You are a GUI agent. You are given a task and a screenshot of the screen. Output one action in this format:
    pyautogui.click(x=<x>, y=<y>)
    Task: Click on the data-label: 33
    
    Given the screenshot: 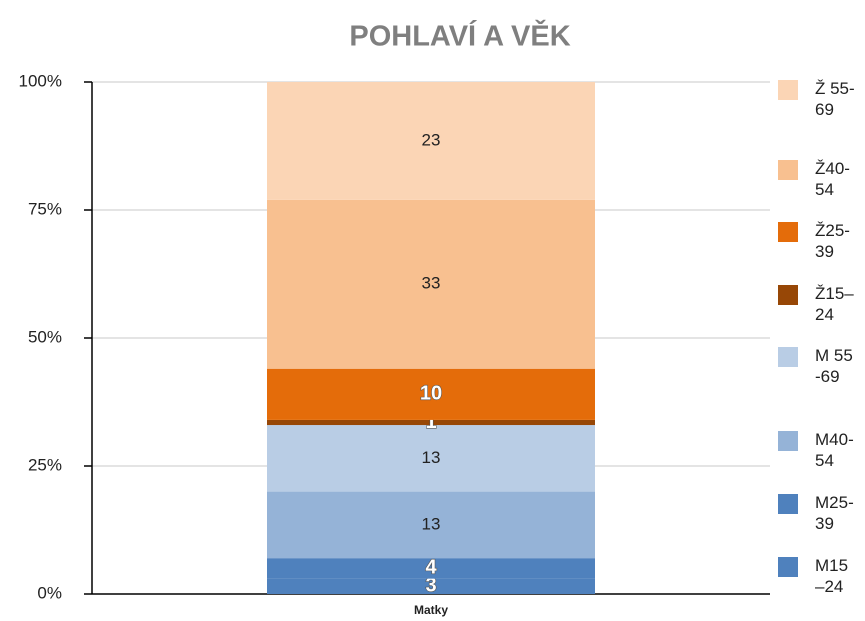 What is the action you would take?
    pyautogui.click(x=431, y=283)
    